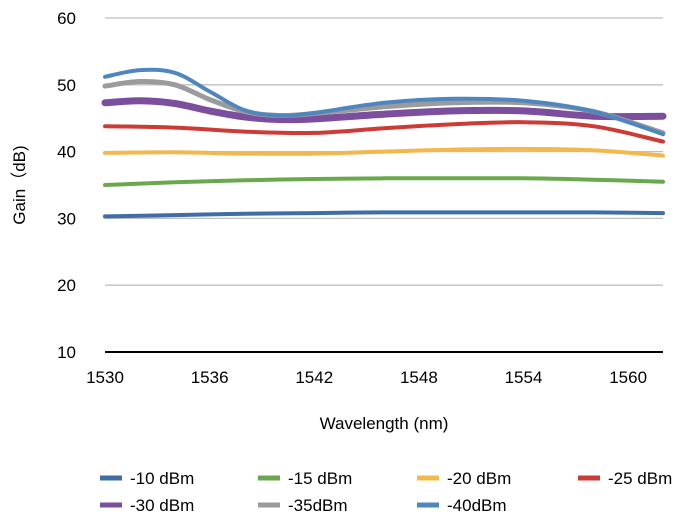 This screenshot has height=517, width=681. What do you see at coordinates (66, 352) in the screenshot?
I see `y-tick-10: 10` at bounding box center [66, 352].